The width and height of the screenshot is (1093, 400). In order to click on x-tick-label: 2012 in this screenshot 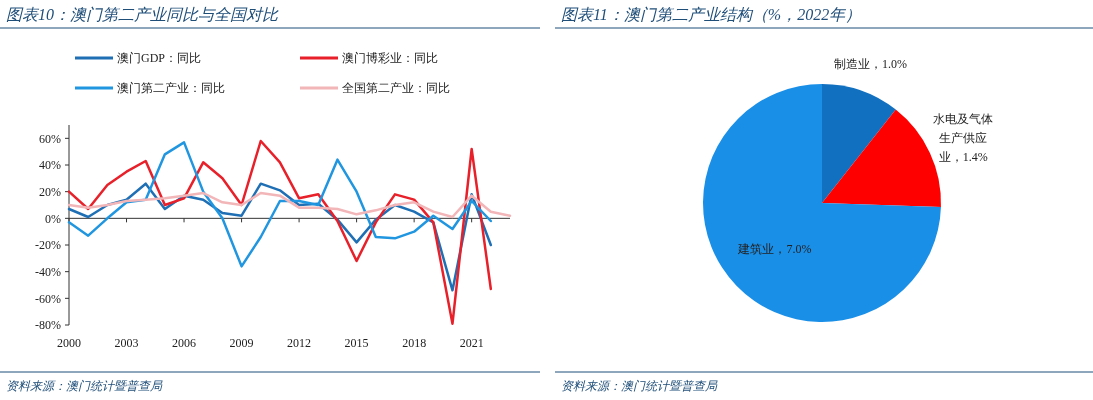, I will do `click(299, 343)`.